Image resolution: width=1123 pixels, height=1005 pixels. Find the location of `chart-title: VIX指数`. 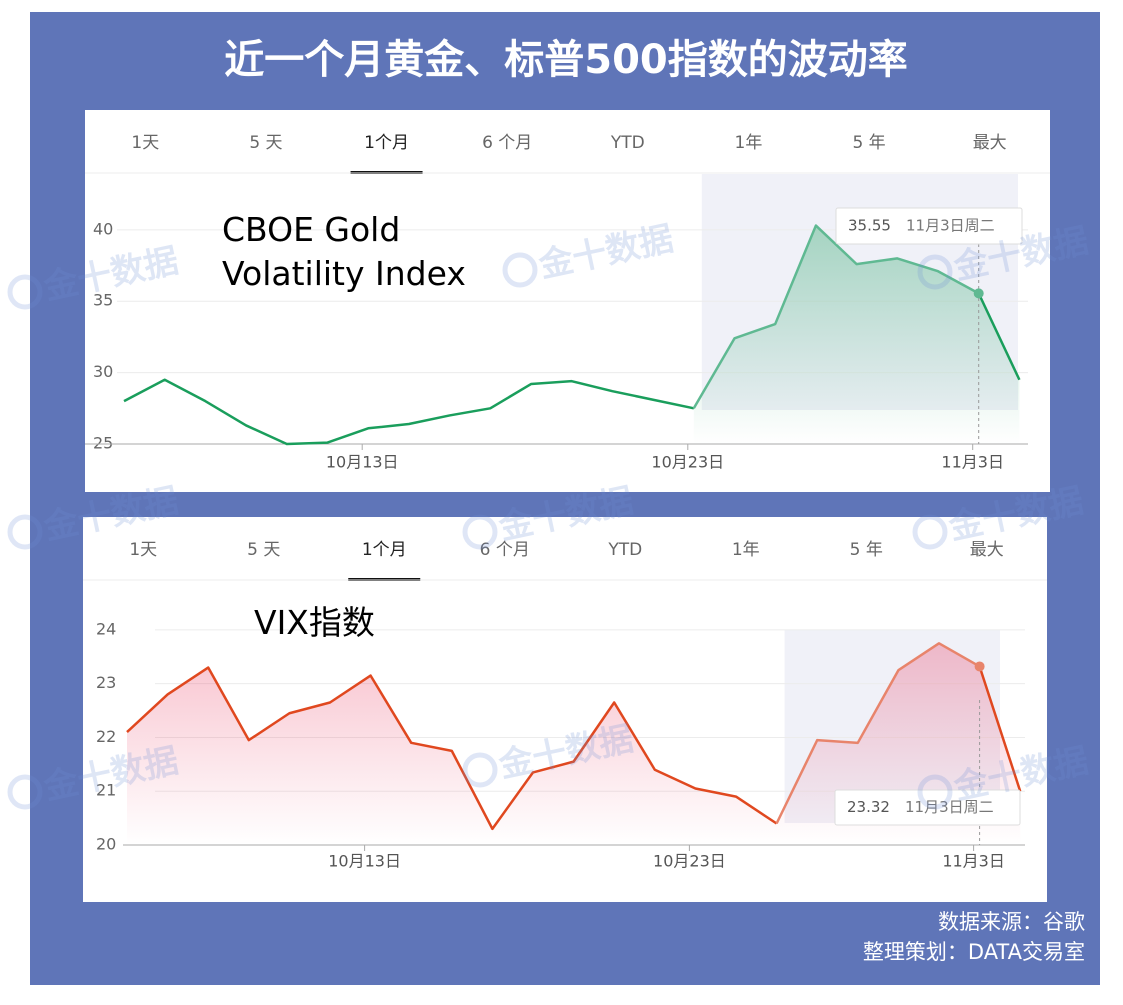

chart-title: VIX指数 is located at coordinates (314, 622).